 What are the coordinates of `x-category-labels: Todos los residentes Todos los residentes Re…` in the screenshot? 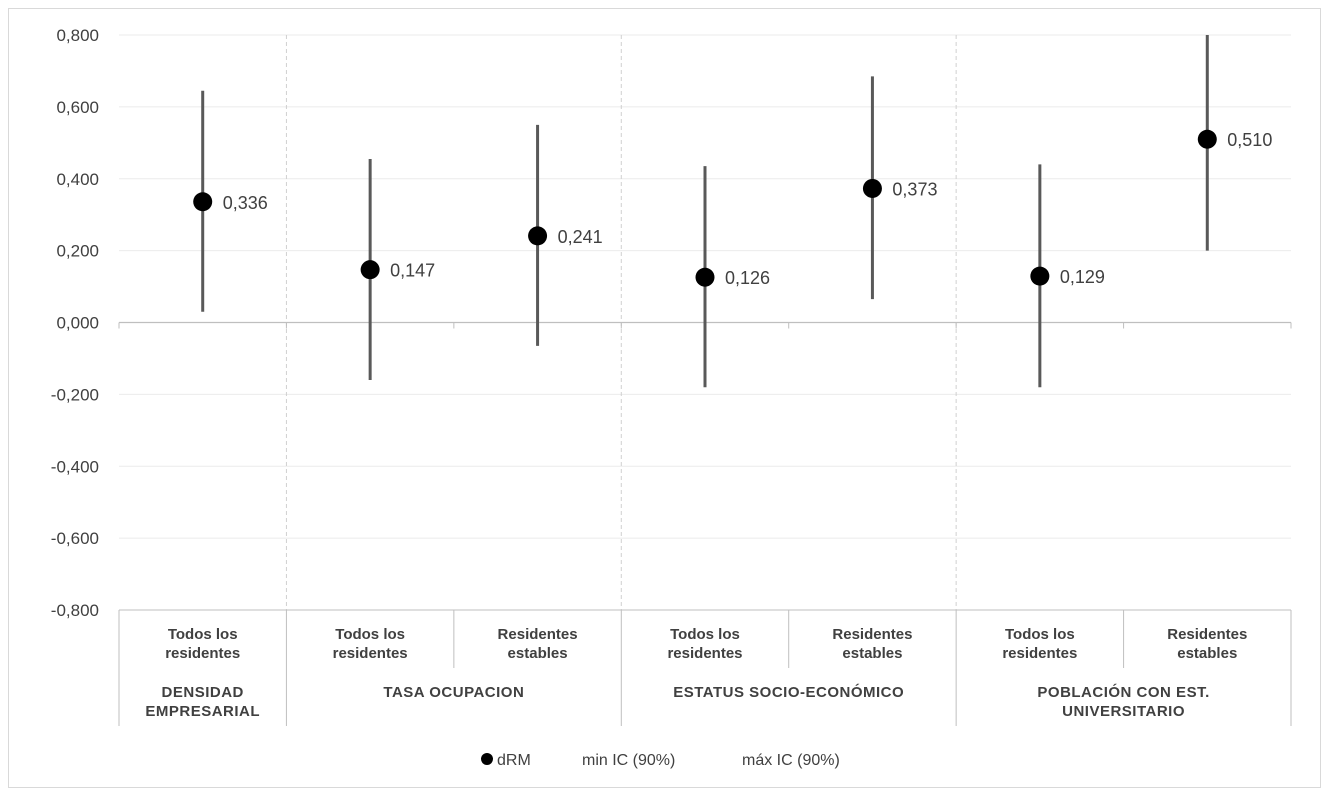 It's located at (696, 673).